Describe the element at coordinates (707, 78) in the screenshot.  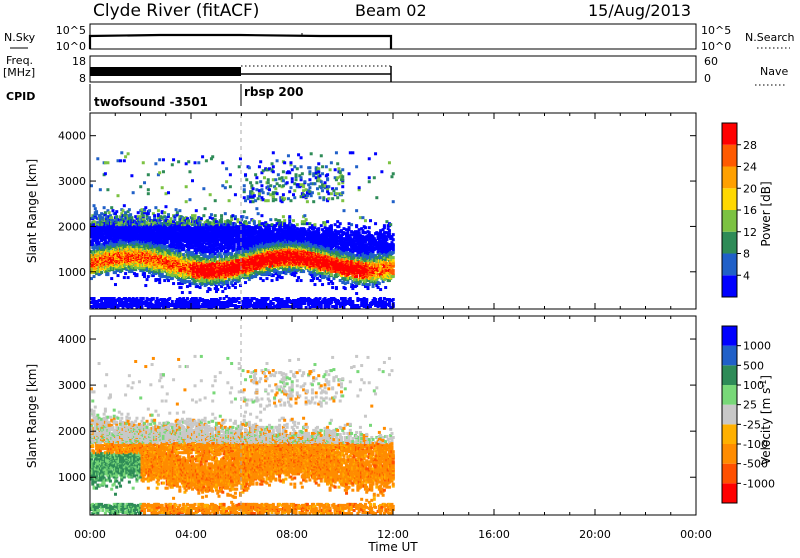
I see `nave-tick-bottom: 0` at that location.